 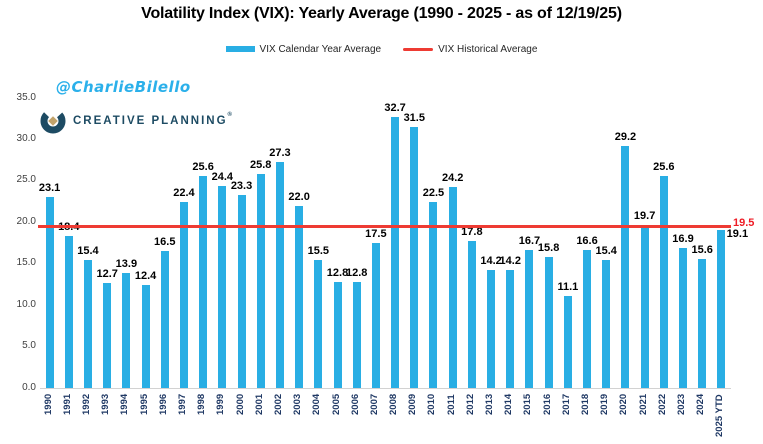 What do you see at coordinates (394, 405) in the screenshot?
I see `x-axis-label: 2008` at bounding box center [394, 405].